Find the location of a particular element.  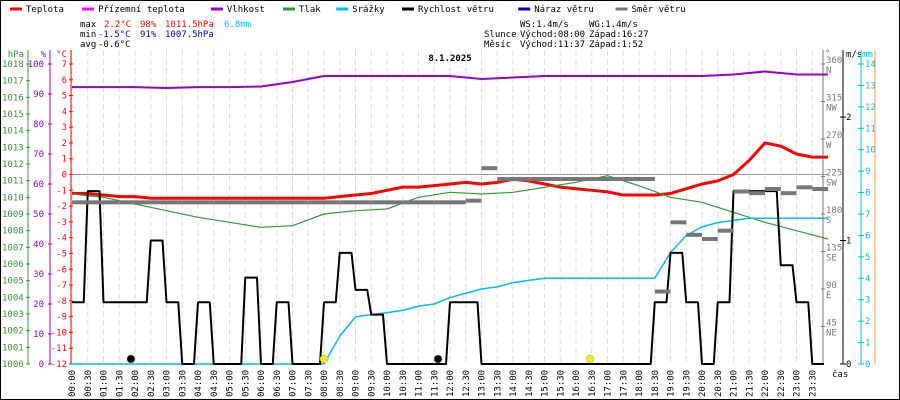

x-tick-label: 12:00 is located at coordinates (451, 383).